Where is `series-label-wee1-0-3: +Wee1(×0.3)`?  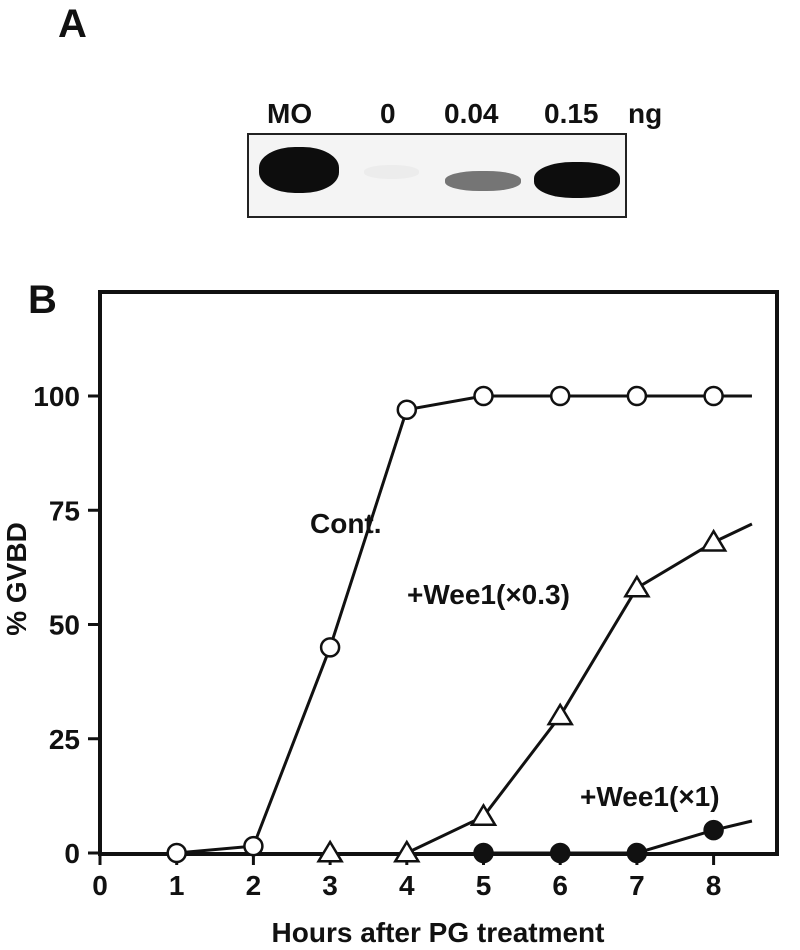 series-label-wee1-0-3: +Wee1(×0.3) is located at coordinates (488, 594).